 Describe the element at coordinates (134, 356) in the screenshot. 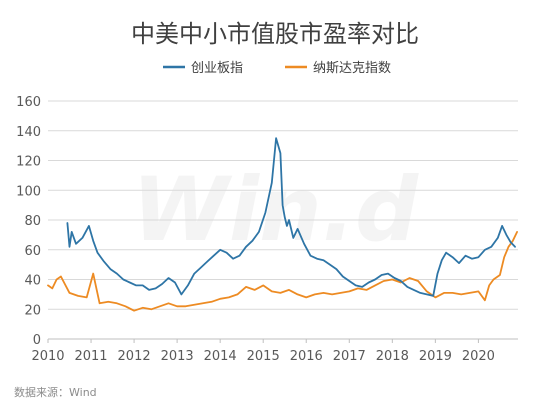

I see `x-tick-label: 2012` at that location.